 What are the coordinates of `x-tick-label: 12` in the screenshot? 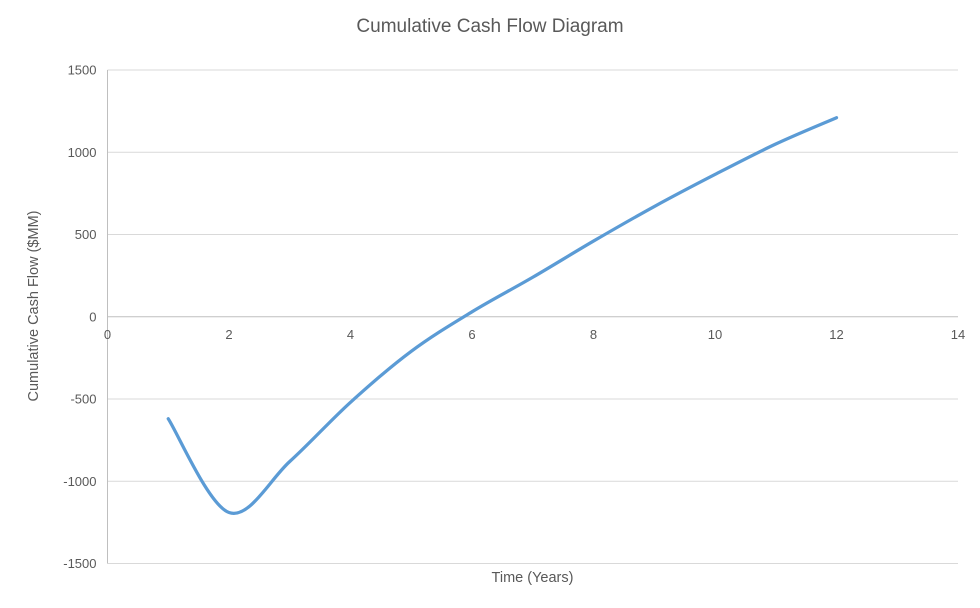 It's located at (836, 334).